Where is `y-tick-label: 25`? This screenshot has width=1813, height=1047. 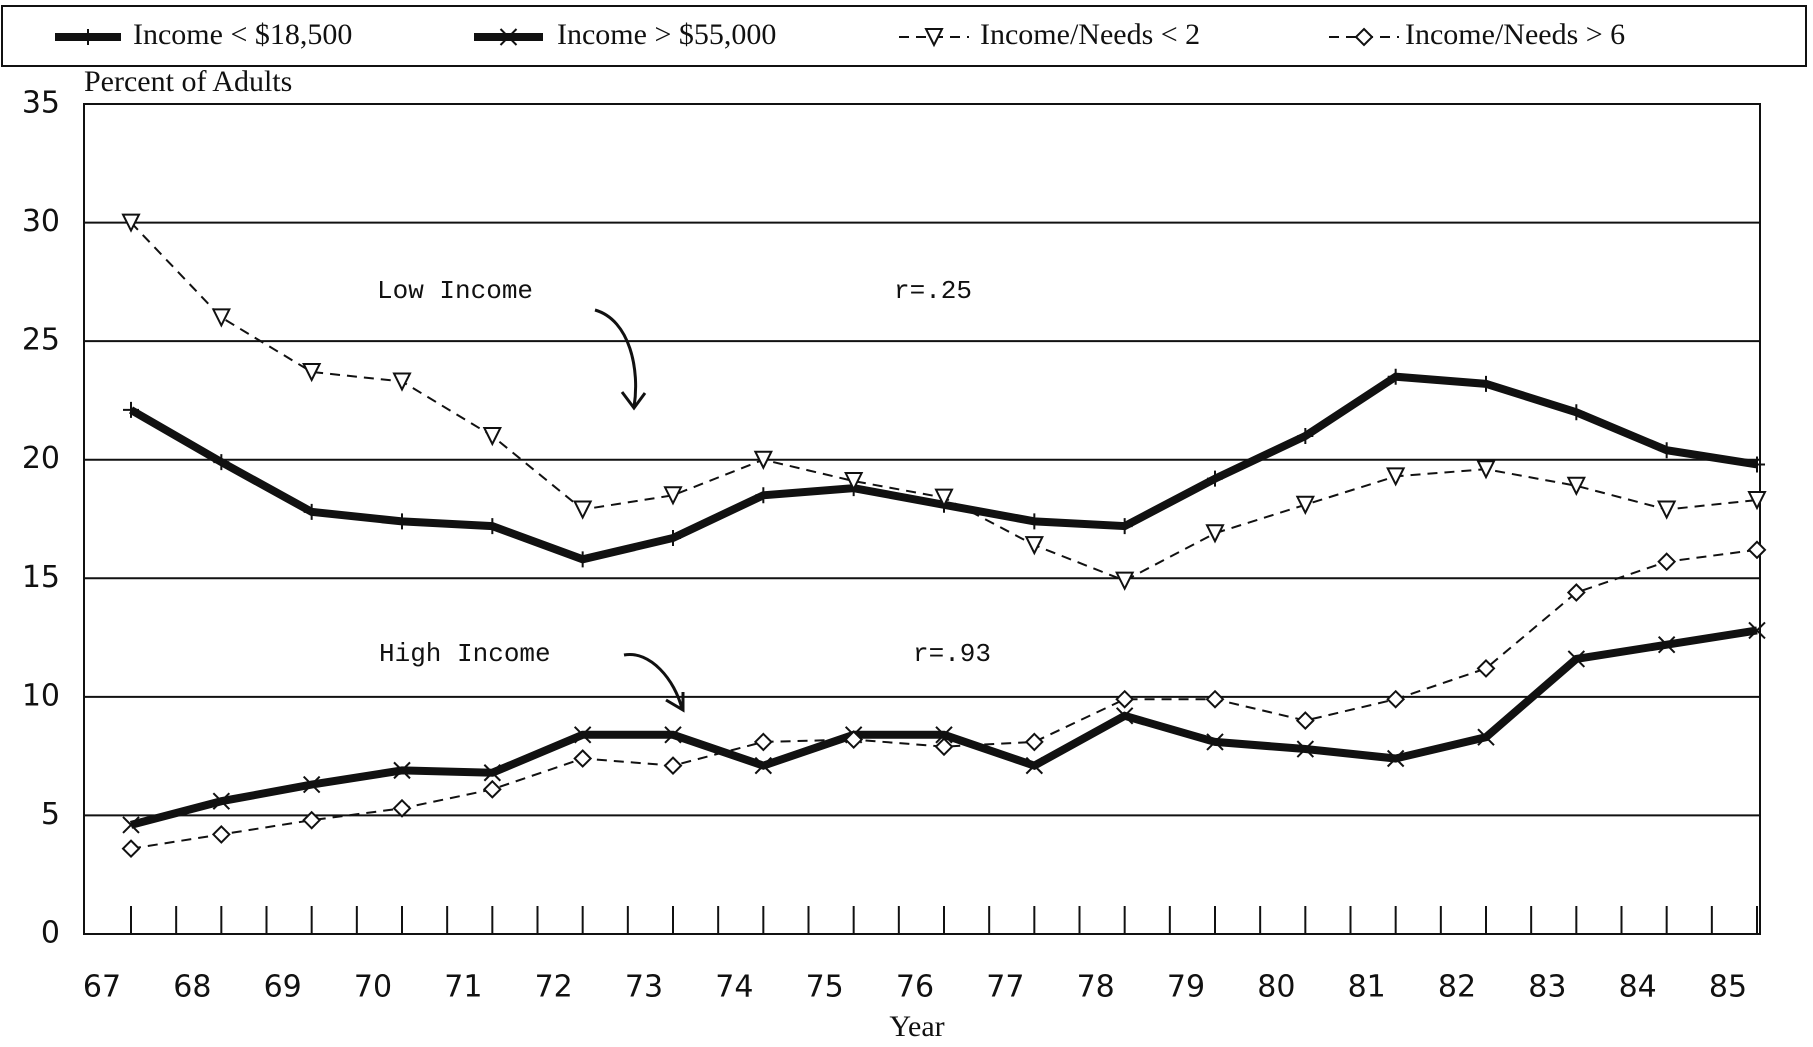
y-tick-label: 25 is located at coordinates (41, 340).